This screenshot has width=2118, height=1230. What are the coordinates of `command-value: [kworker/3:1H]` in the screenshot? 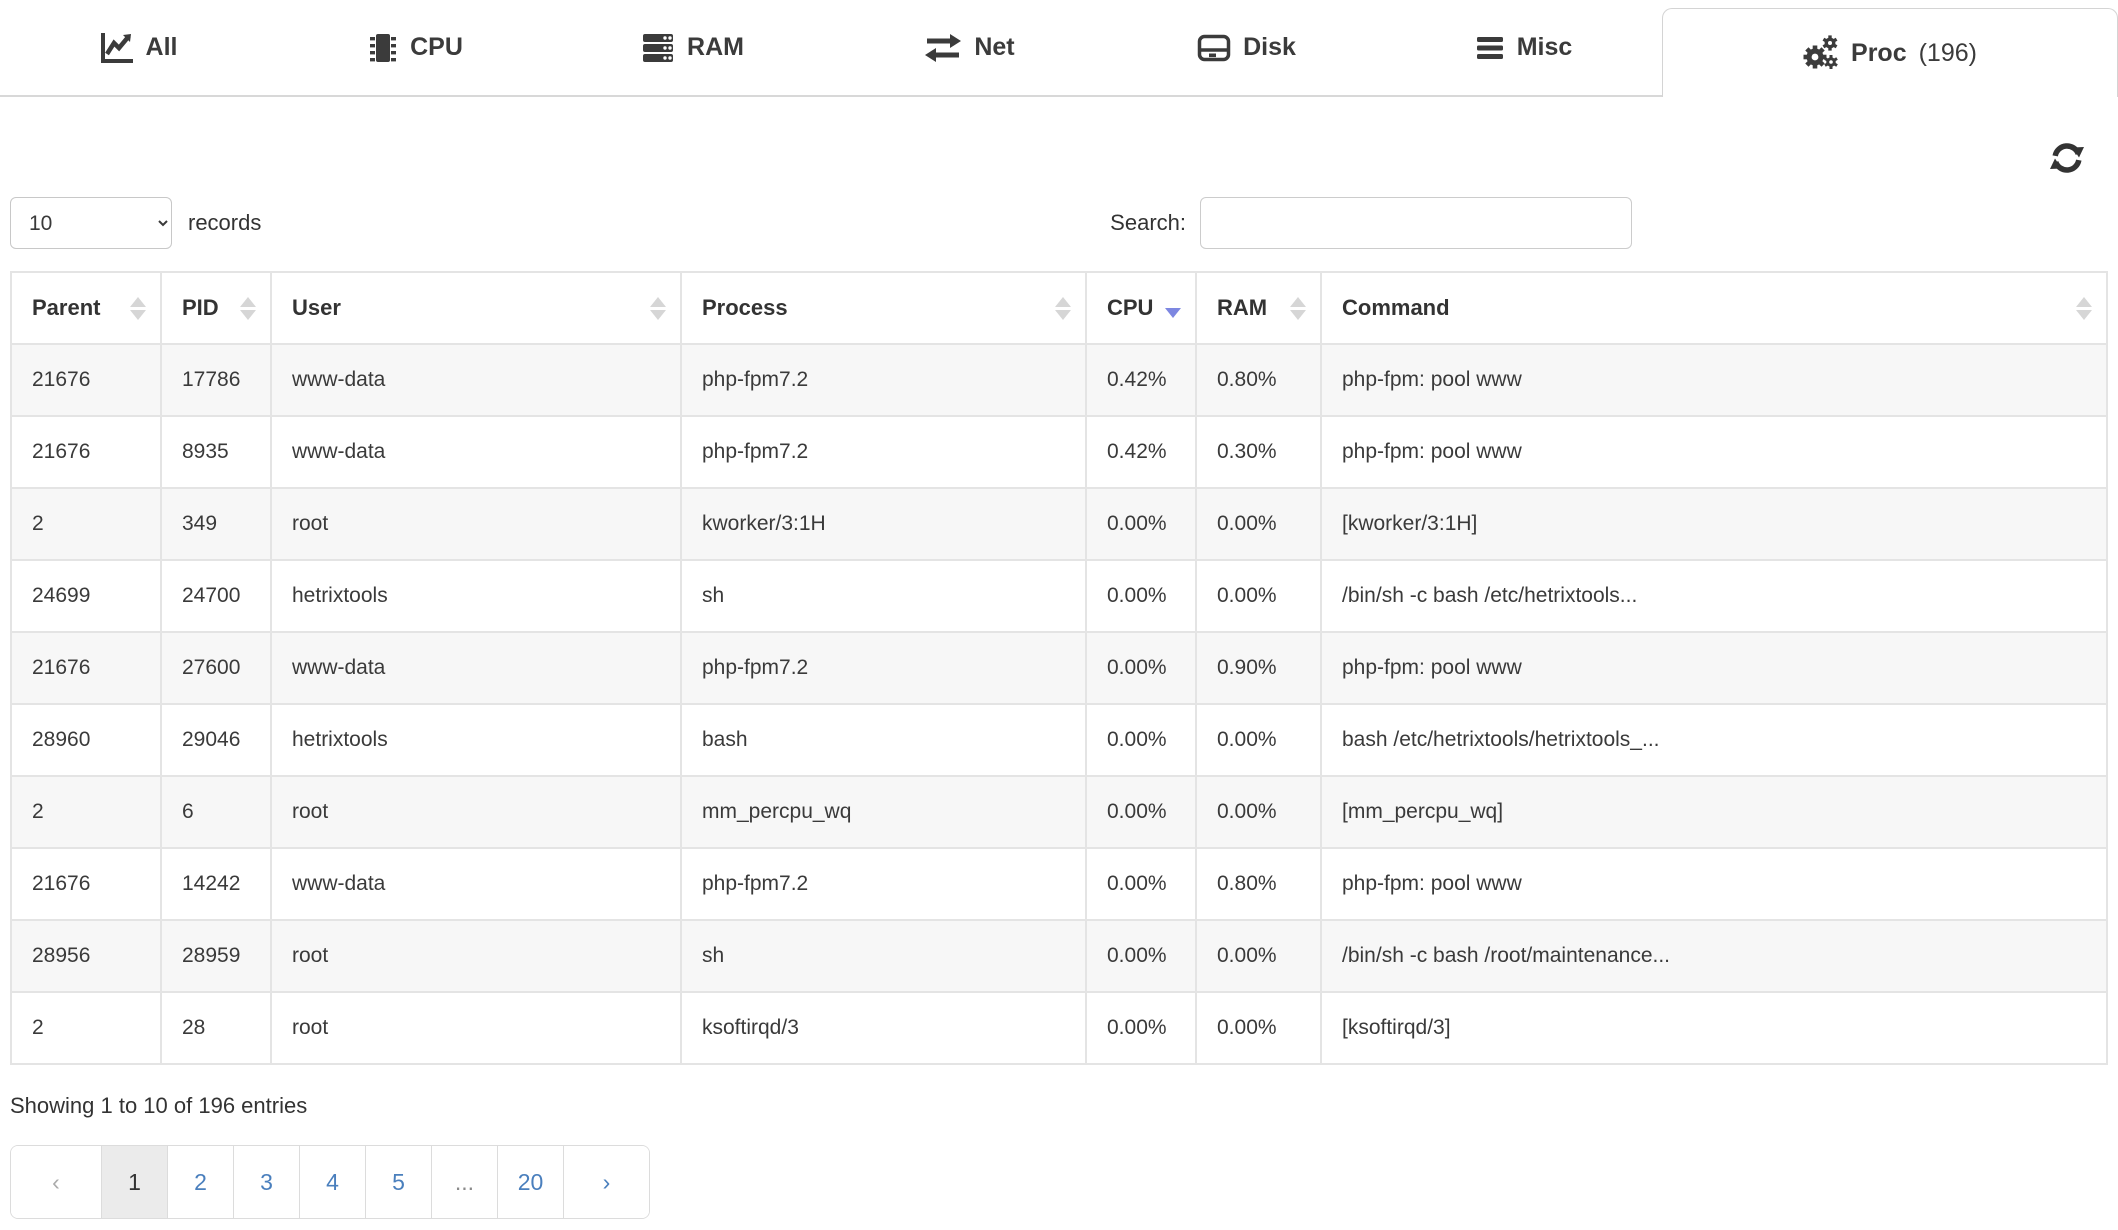 It's located at (1714, 524).